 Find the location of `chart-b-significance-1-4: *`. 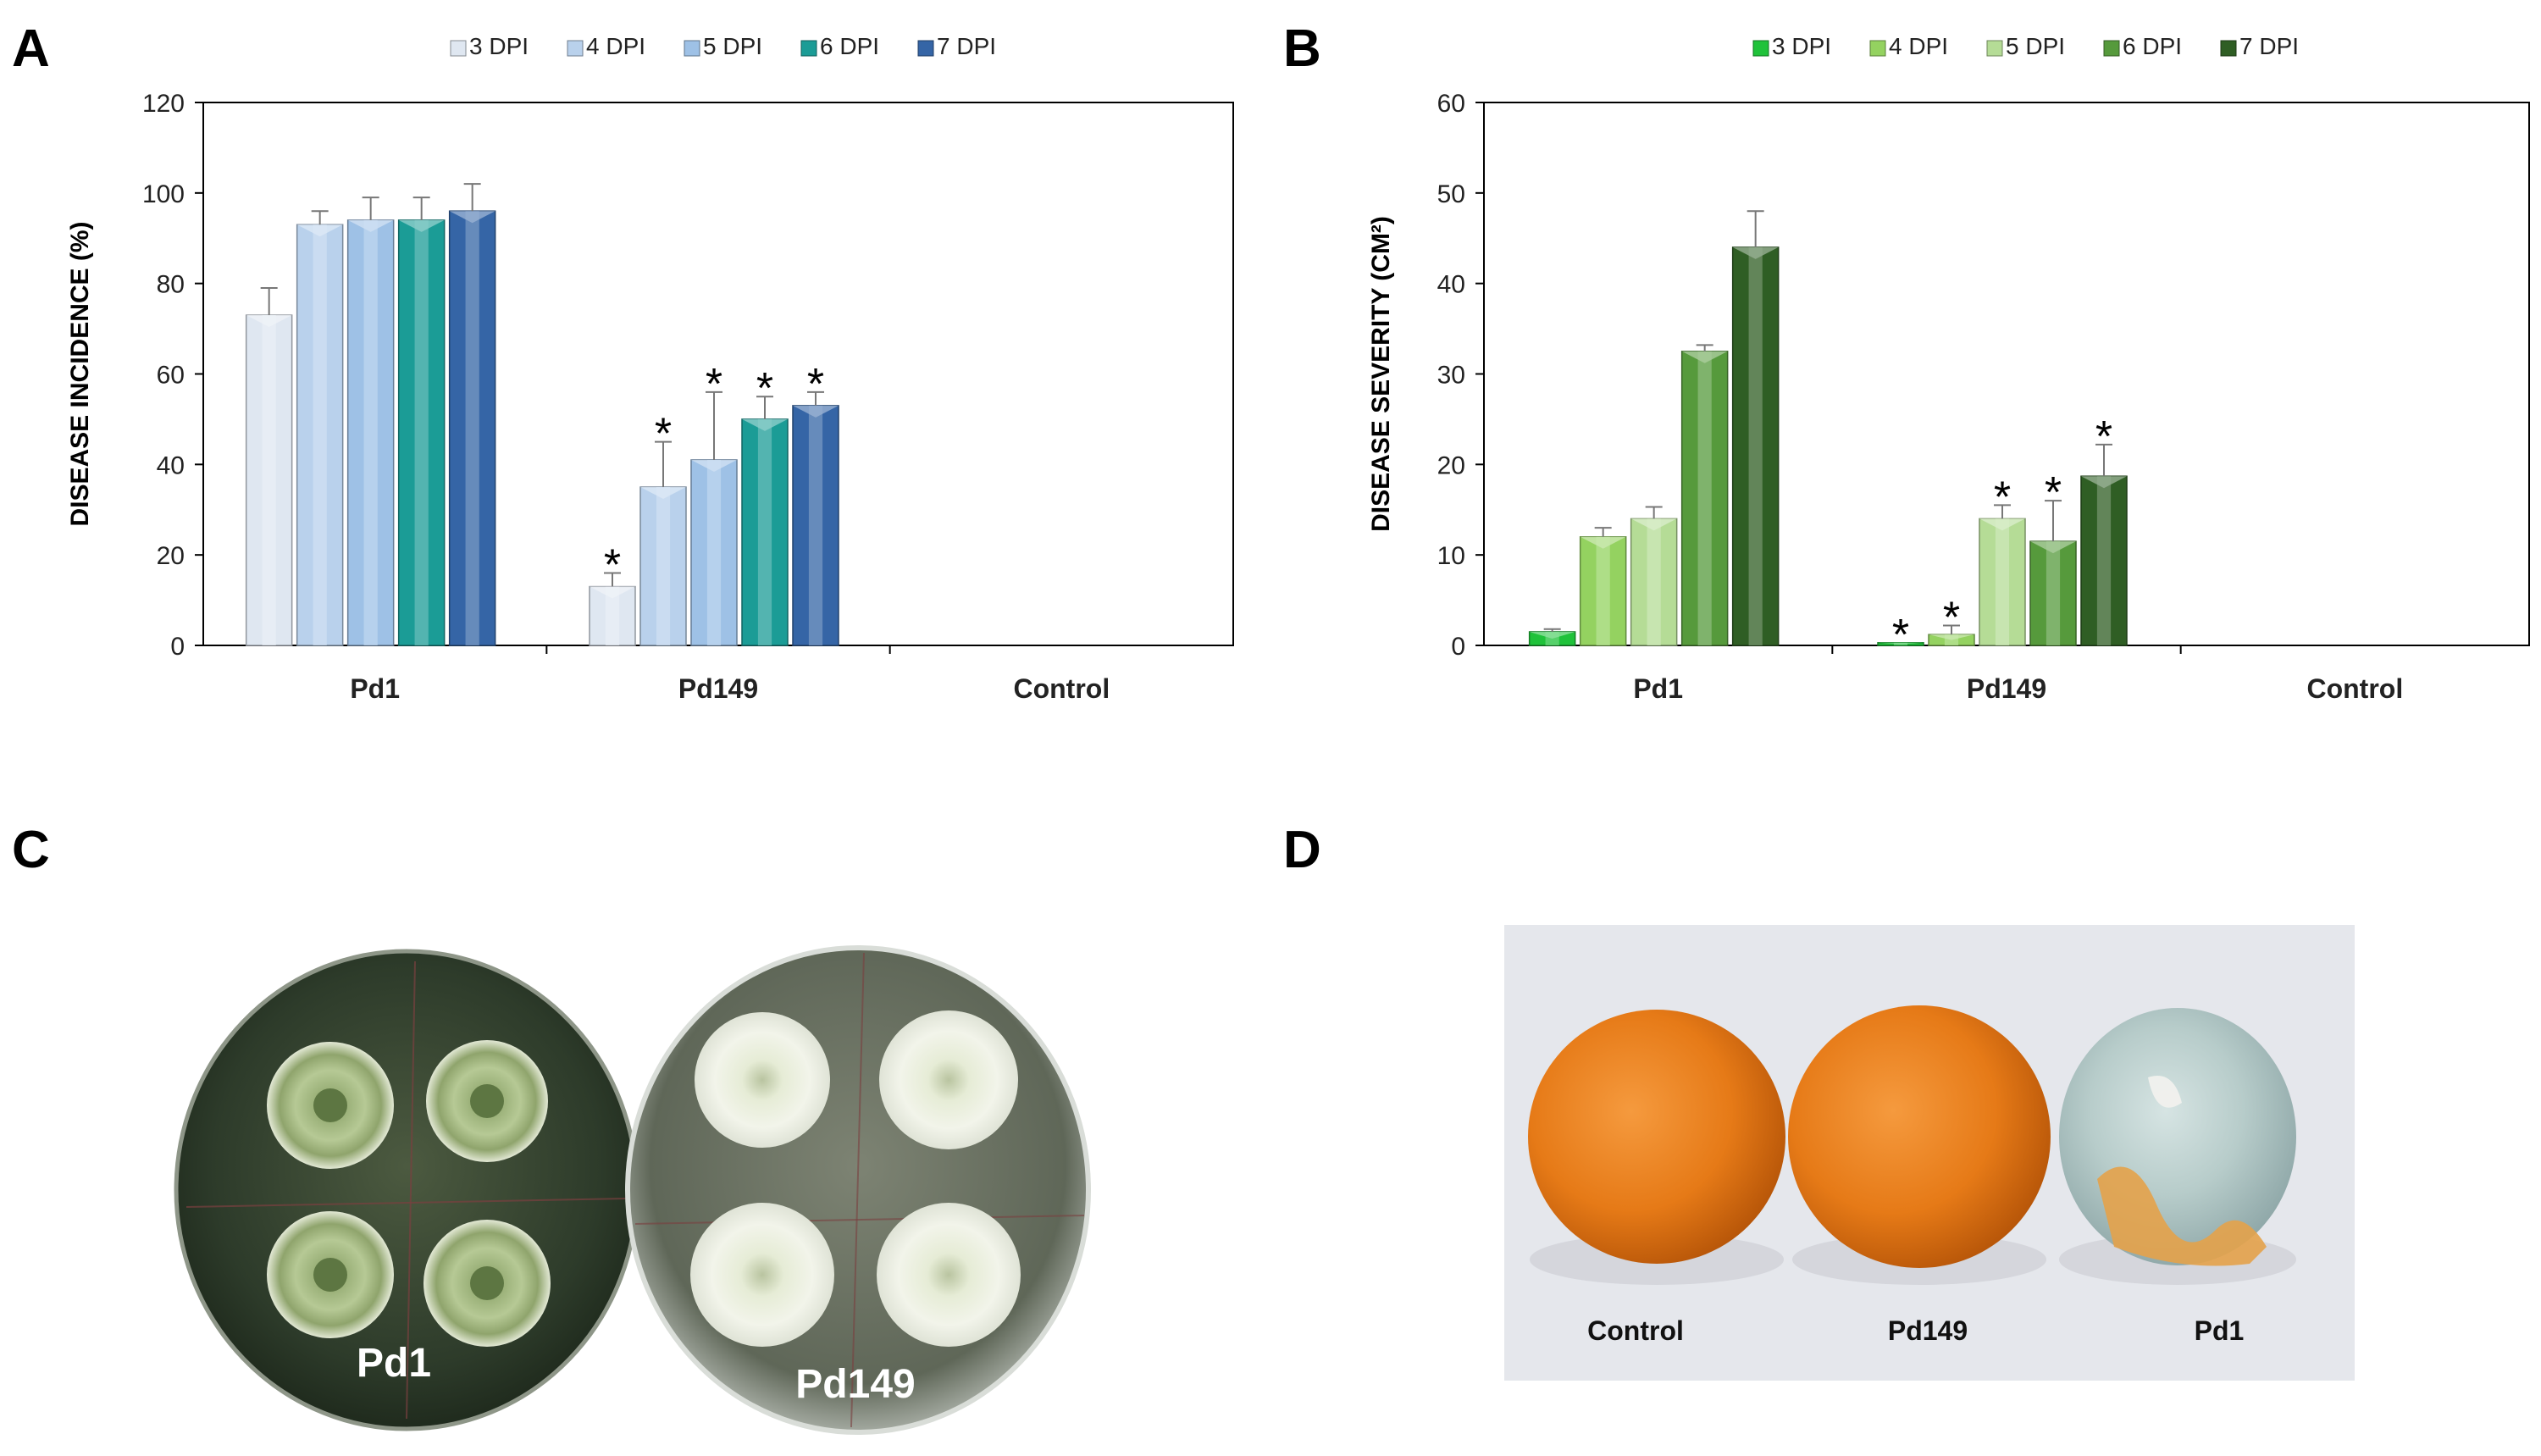

chart-b-significance-1-4: * is located at coordinates (2103, 437).